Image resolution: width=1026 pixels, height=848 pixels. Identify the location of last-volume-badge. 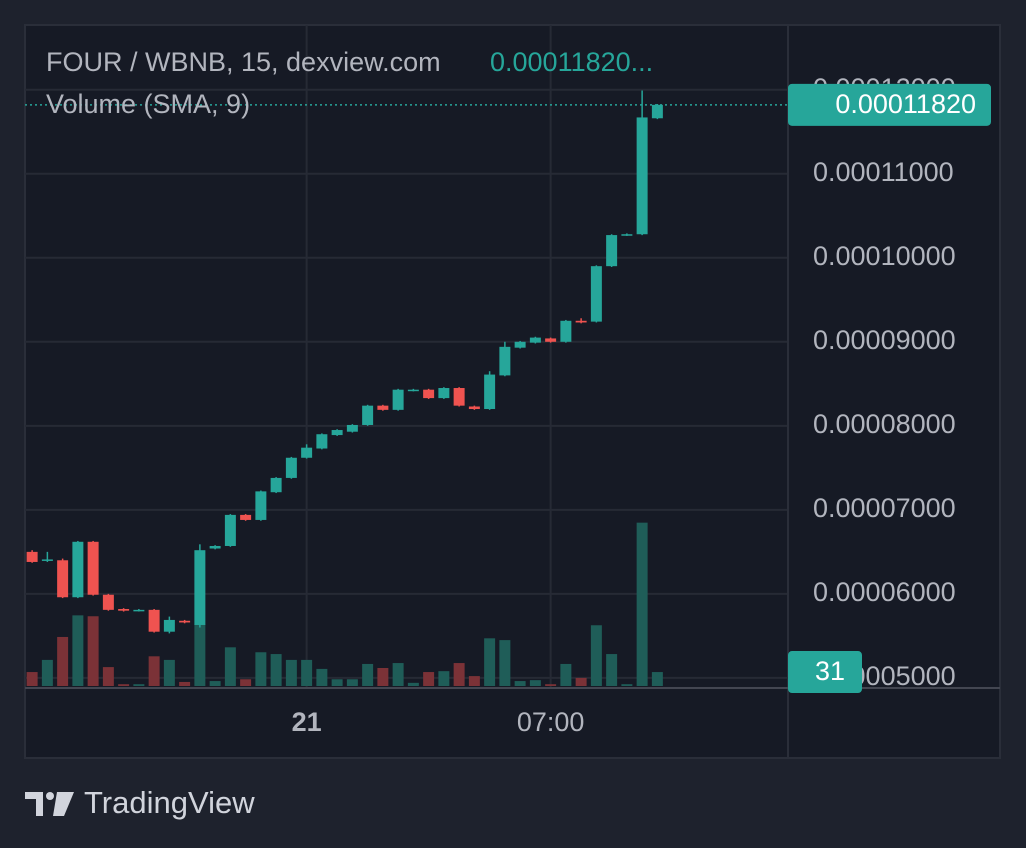
(825, 672).